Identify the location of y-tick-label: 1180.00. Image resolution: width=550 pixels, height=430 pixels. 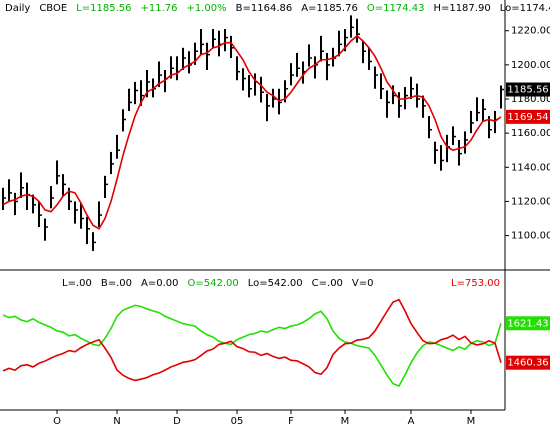
(530, 99).